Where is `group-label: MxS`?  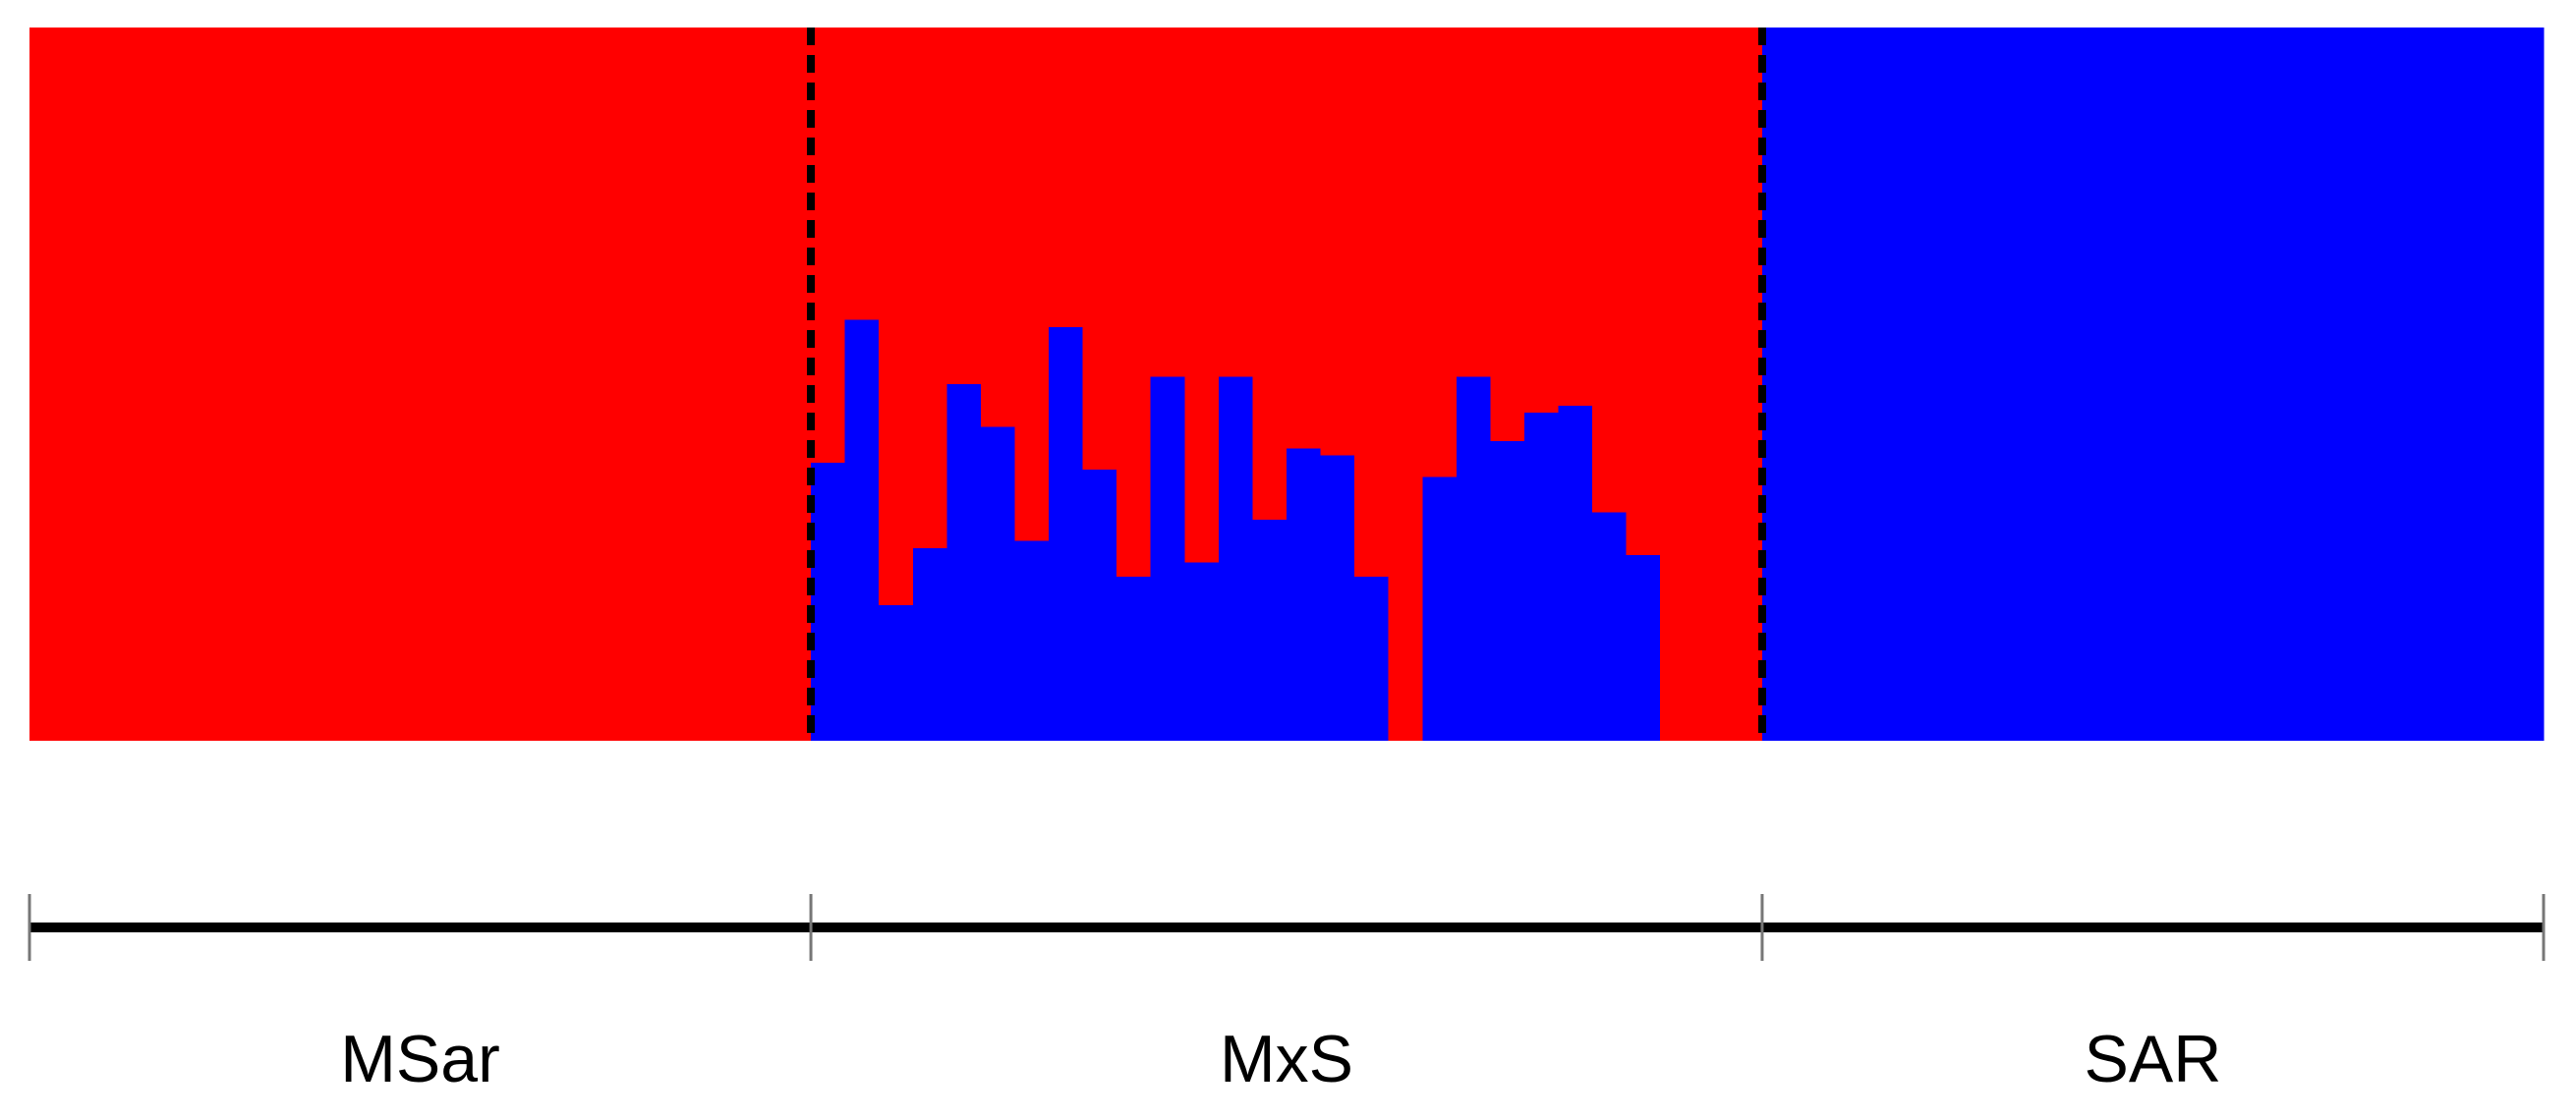 group-label: MxS is located at coordinates (1287, 1059).